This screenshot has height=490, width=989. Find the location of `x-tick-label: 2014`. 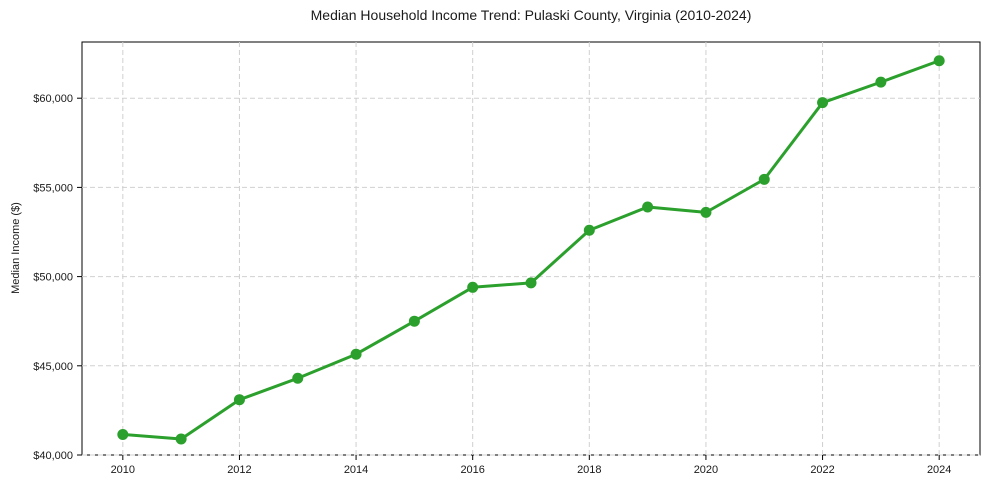

x-tick-label: 2014 is located at coordinates (356, 470).